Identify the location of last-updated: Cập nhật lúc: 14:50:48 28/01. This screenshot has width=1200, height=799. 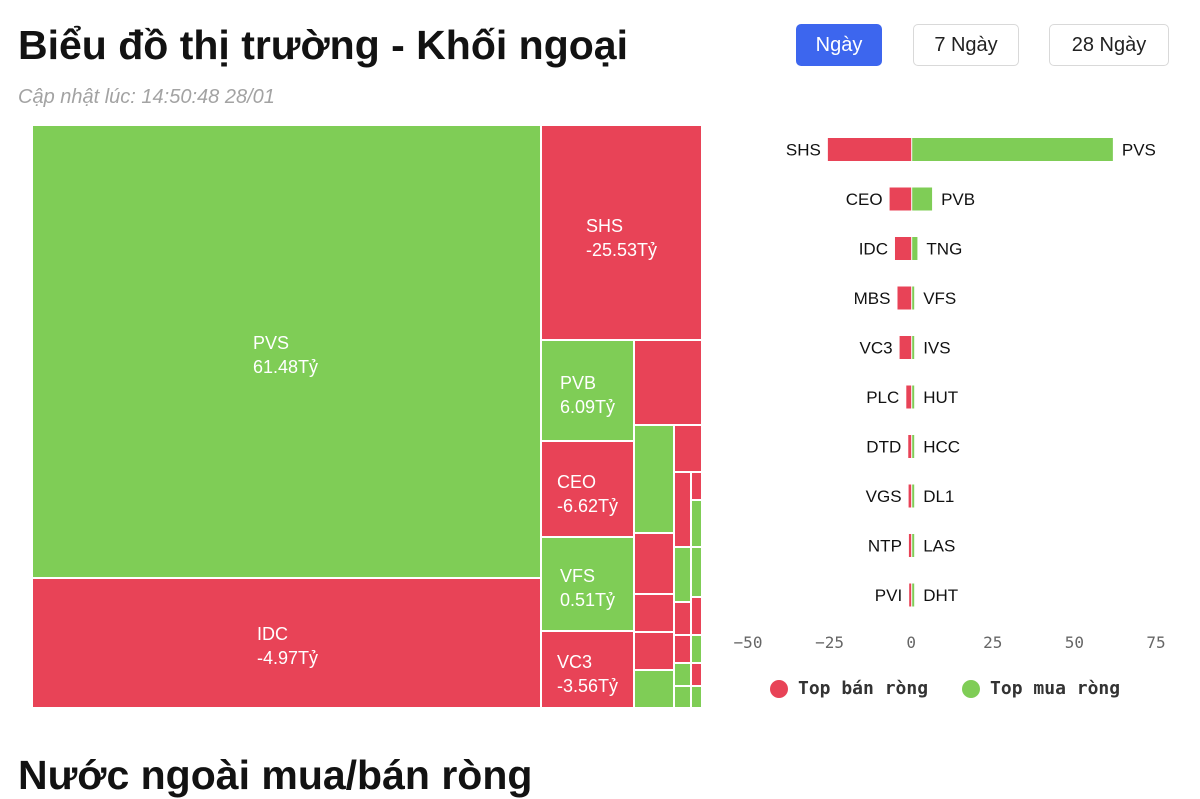
(146, 97).